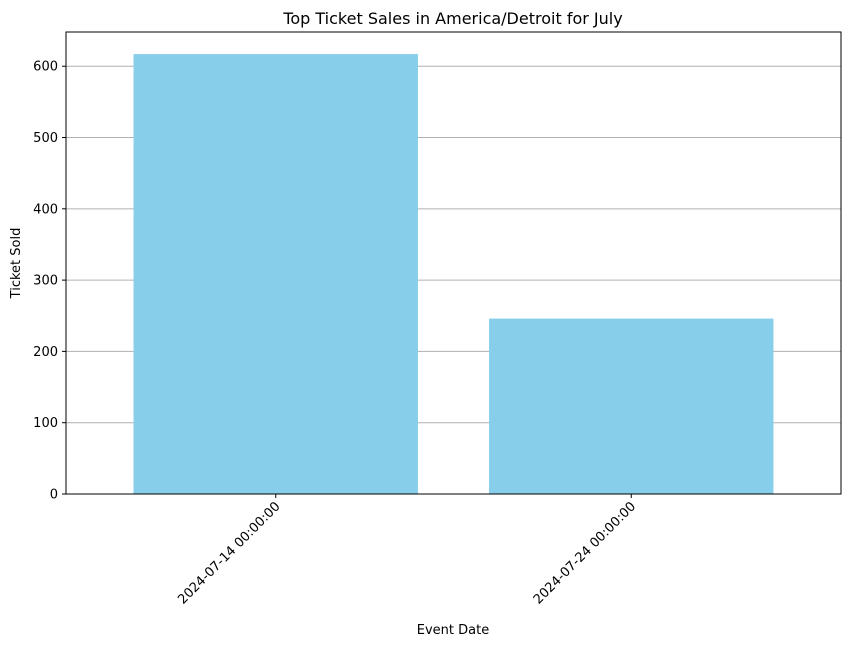 The image size is (850, 646). What do you see at coordinates (45, 423) in the screenshot?
I see `y-tick-label: 100` at bounding box center [45, 423].